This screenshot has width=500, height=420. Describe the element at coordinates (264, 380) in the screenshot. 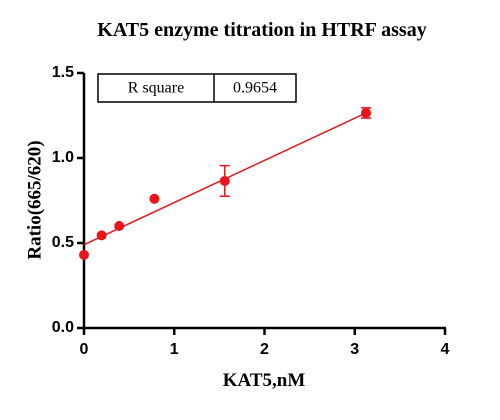

I see `x-axis-label: KAT5,nM` at that location.